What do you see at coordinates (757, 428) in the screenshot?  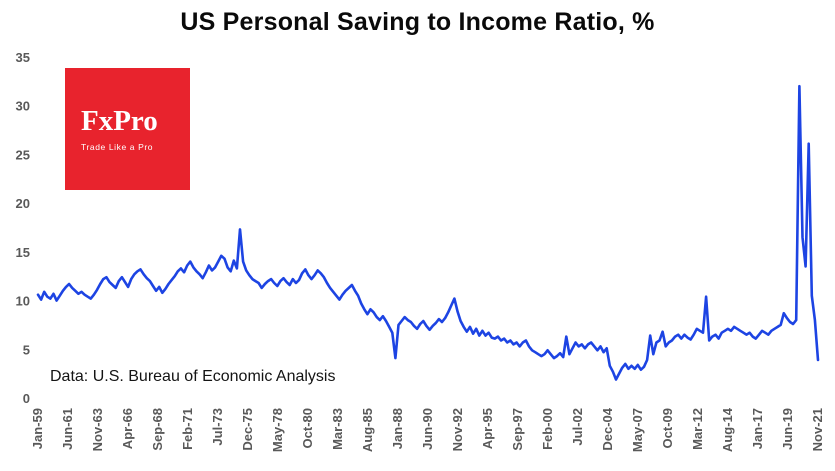 I see `x-tick-label: Jan-17` at bounding box center [757, 428].